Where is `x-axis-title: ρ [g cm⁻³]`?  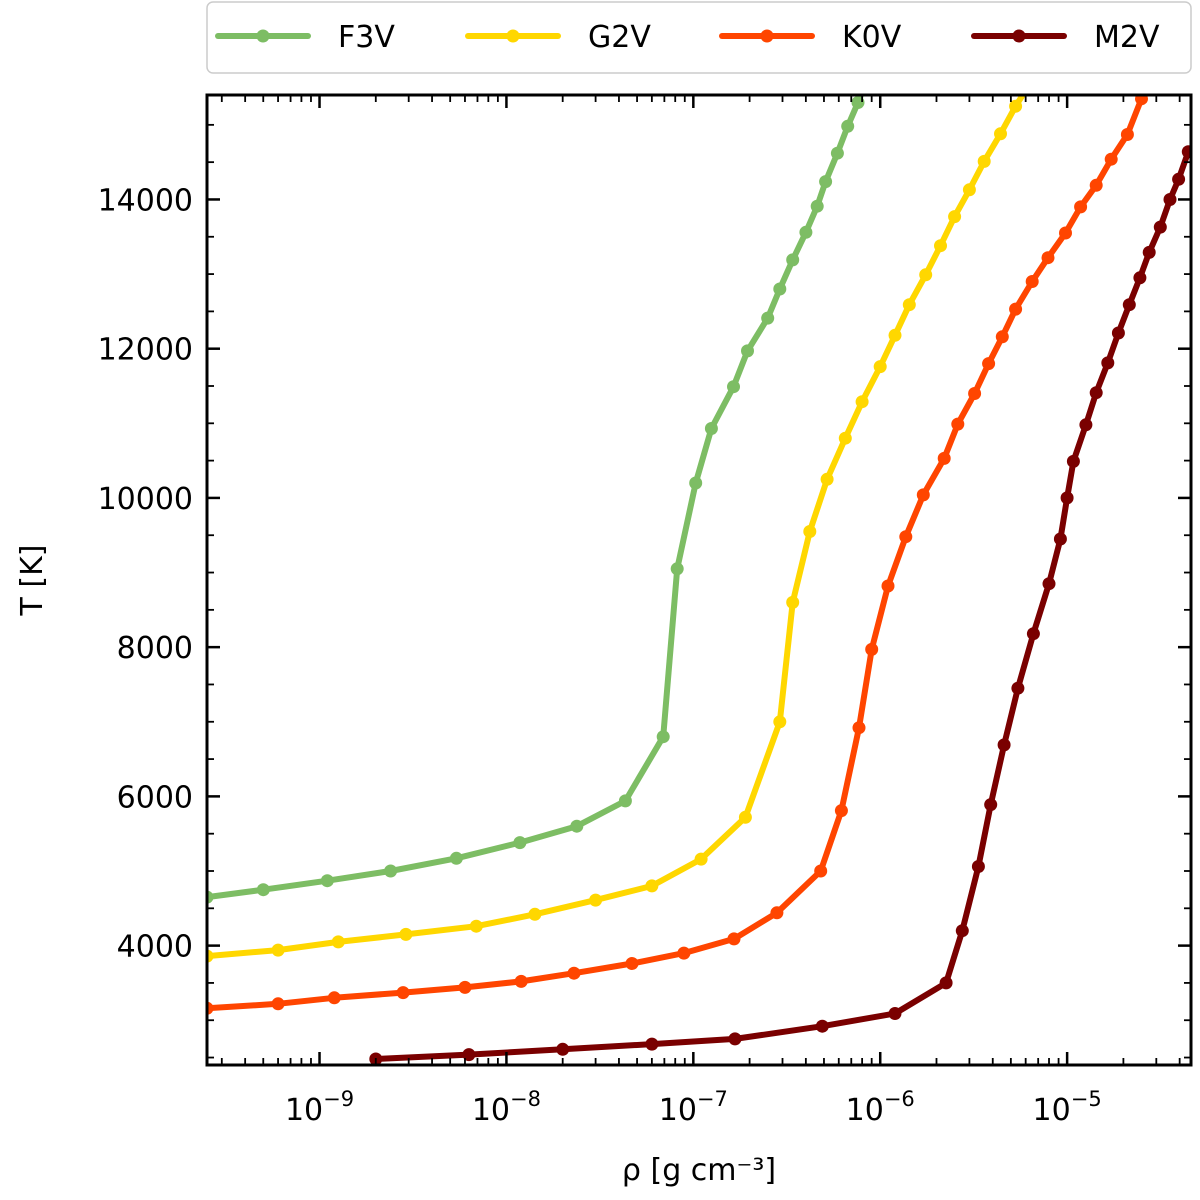 x-axis-title: ρ [g cm⁻³] is located at coordinates (699, 1170).